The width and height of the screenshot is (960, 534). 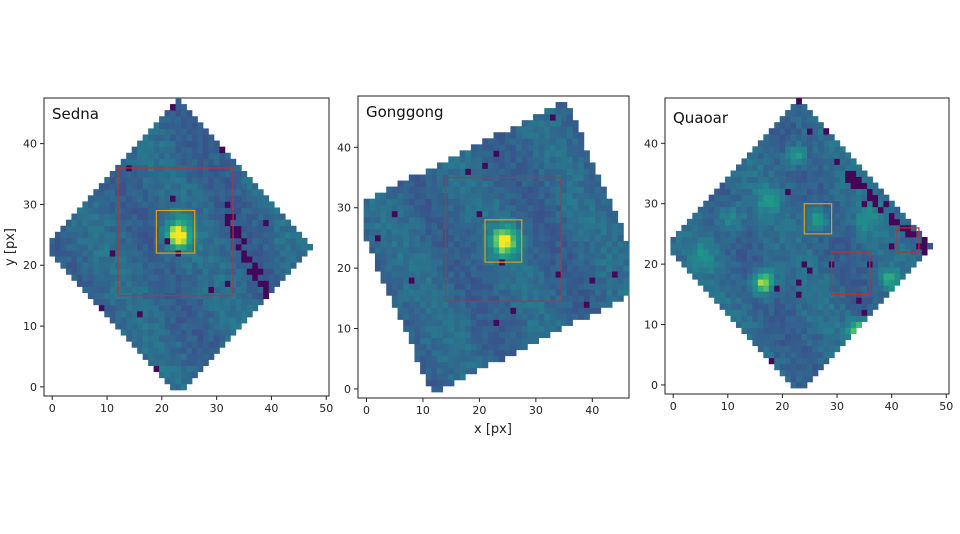 What do you see at coordinates (701, 118) in the screenshot?
I see `panel-title: Quaoar` at bounding box center [701, 118].